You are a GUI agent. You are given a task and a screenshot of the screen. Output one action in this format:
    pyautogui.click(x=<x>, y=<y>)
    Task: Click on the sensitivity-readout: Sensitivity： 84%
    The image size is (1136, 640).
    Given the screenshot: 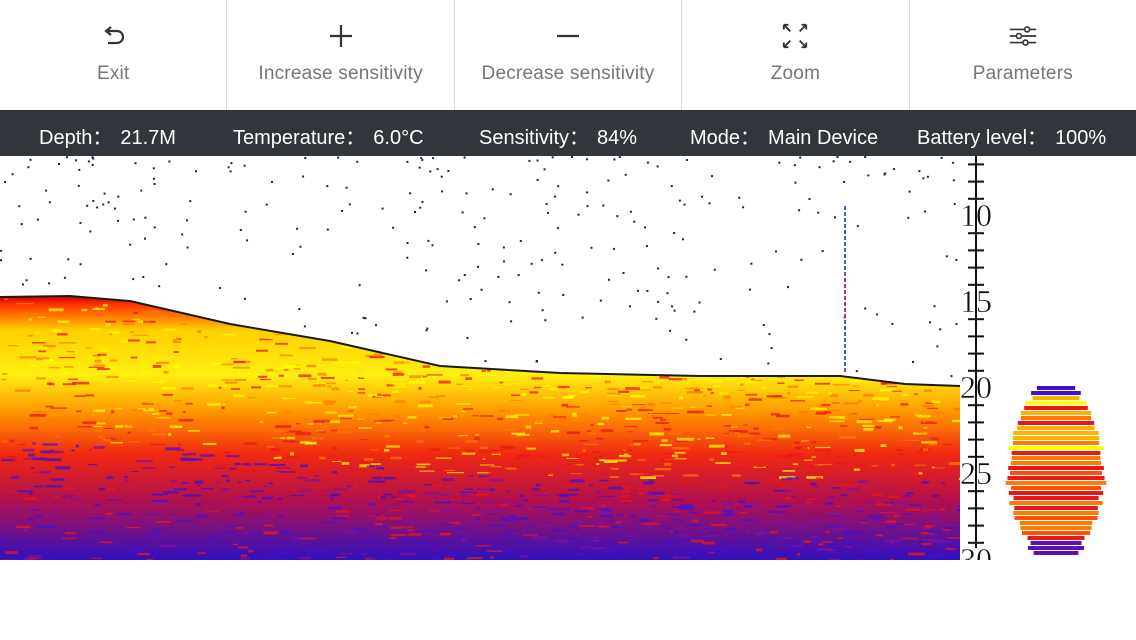 What is the action you would take?
    pyautogui.click(x=558, y=135)
    